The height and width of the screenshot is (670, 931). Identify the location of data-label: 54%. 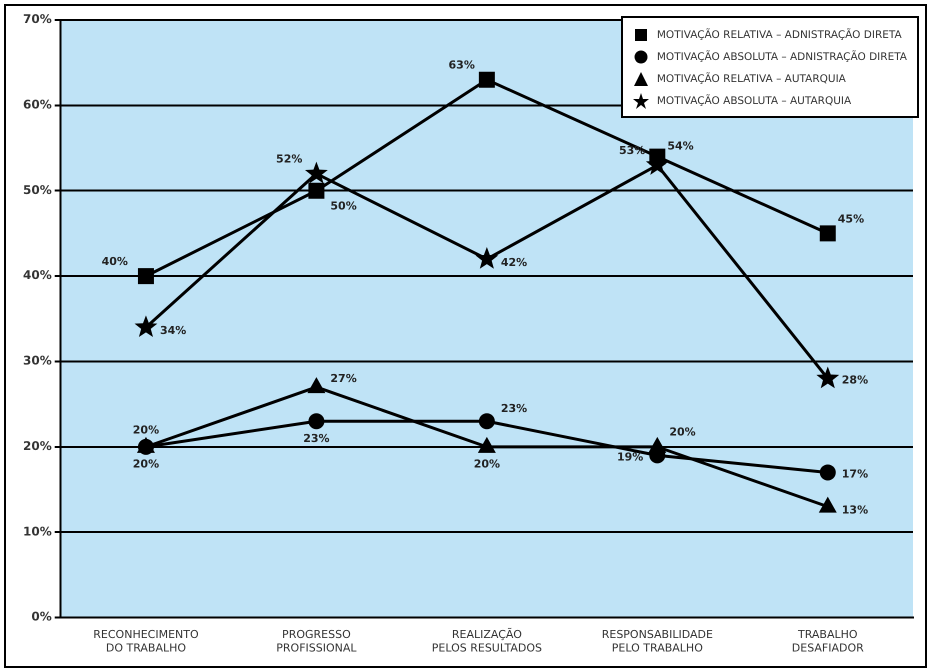
(680, 145).